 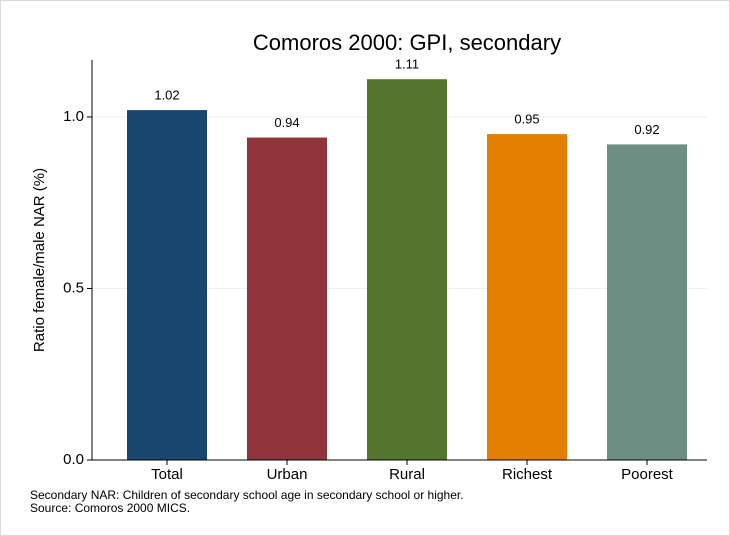 I want to click on x-tick-label: Urban, so click(x=287, y=474).